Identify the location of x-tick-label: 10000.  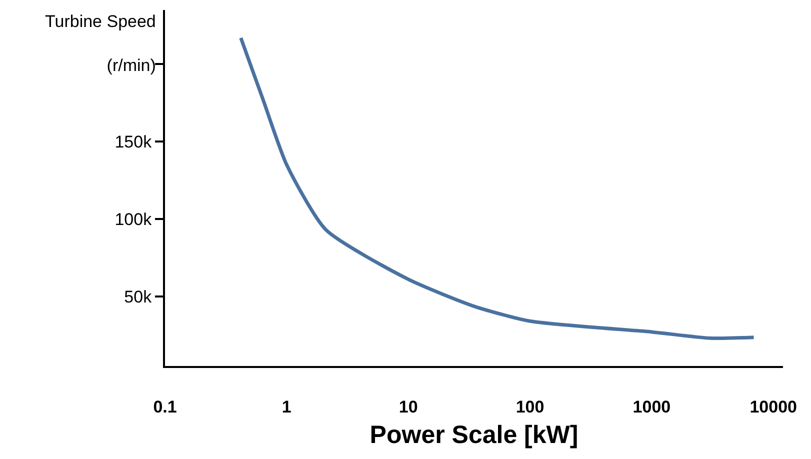
(774, 406).